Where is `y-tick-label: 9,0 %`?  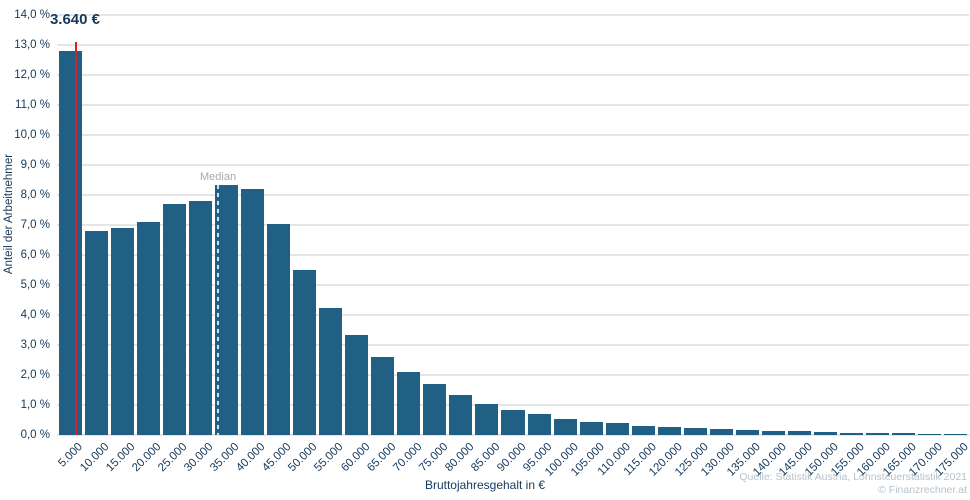
y-tick-label: 9,0 % is located at coordinates (35, 165).